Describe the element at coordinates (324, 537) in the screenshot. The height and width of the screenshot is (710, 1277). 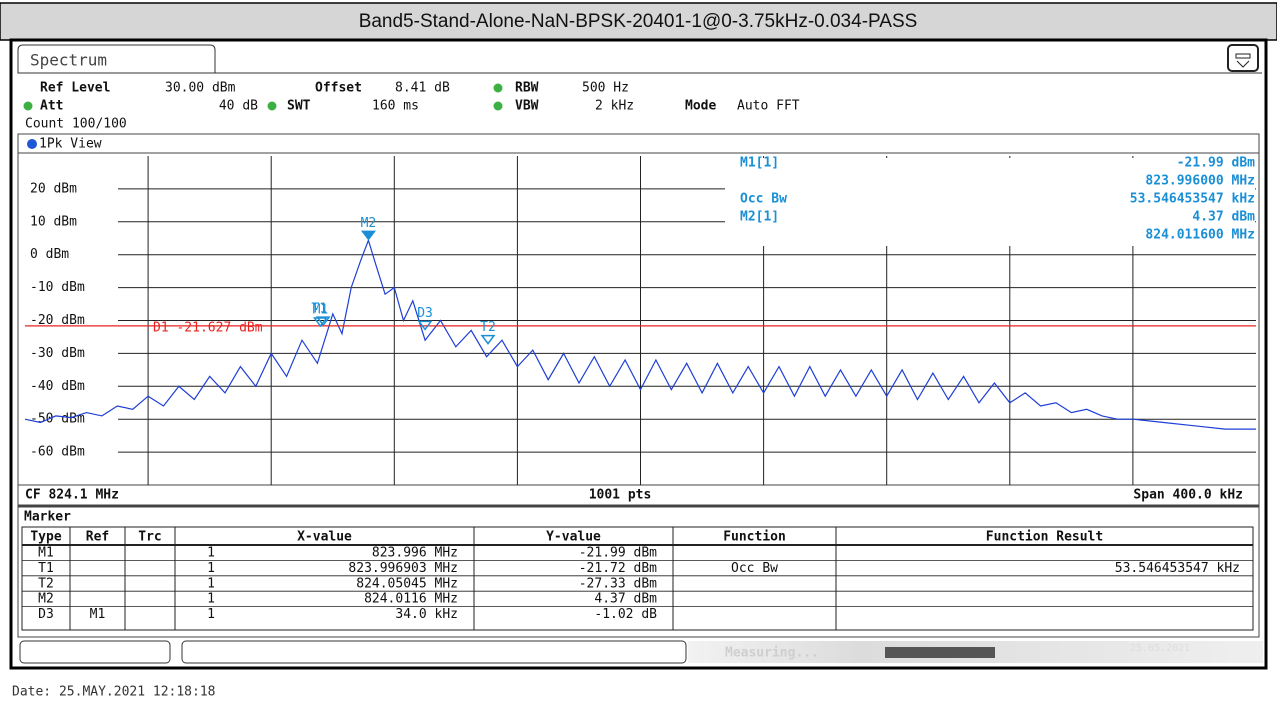
I see `table-header: X-value` at that location.